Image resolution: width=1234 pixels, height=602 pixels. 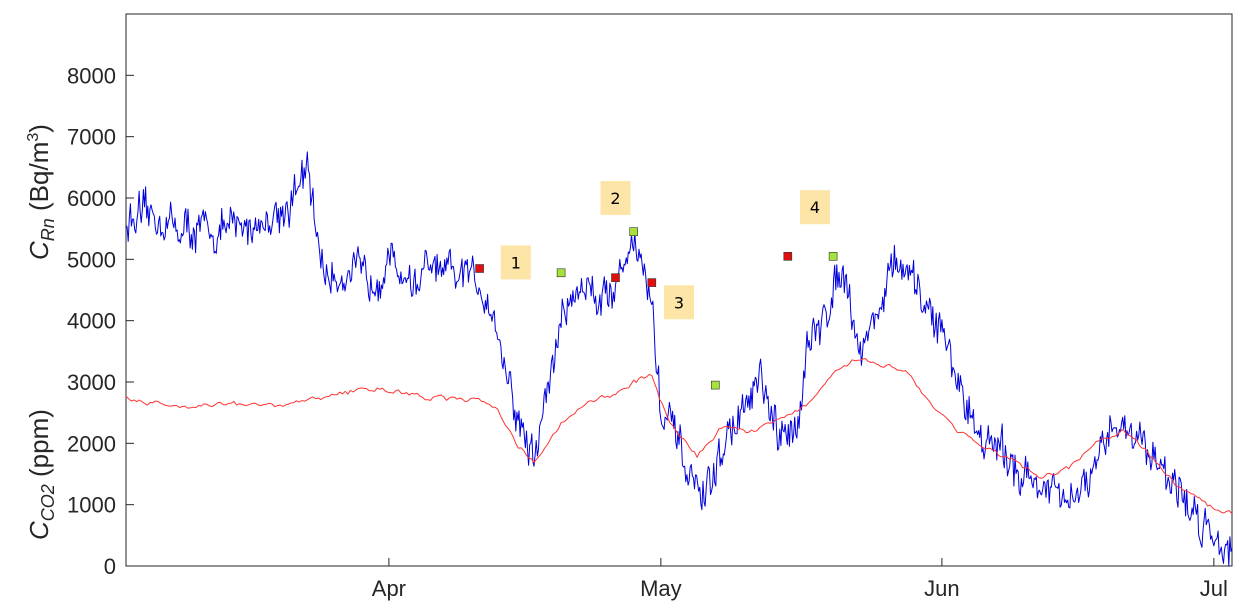 I want to click on y-tick-label: 2000, so click(x=91, y=443).